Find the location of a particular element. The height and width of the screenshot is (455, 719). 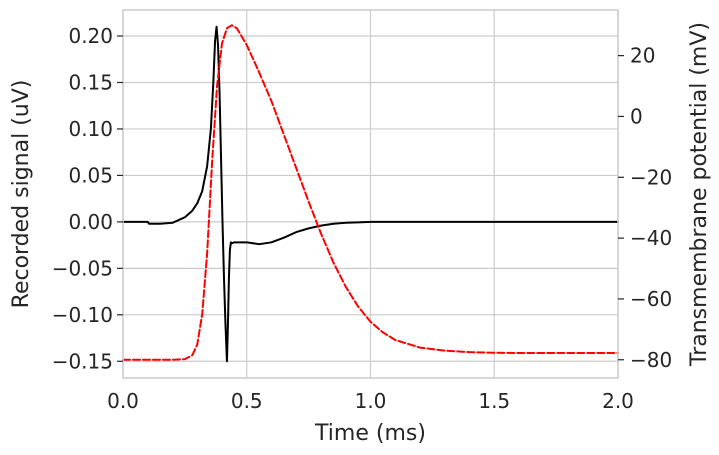

right-y-tick-label: 20 is located at coordinates (642, 56).